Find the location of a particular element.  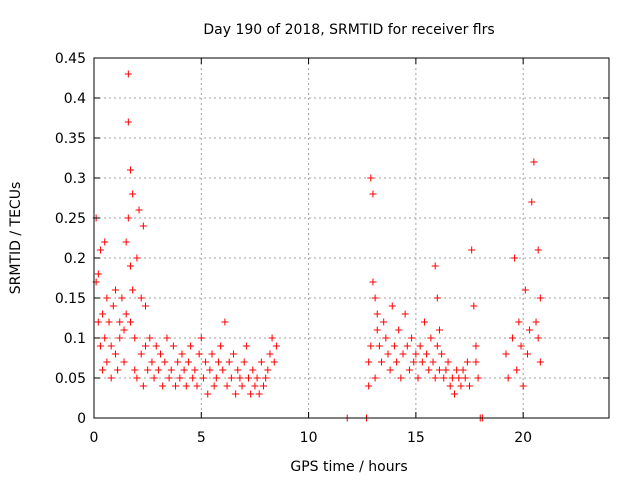

y-tick-label: 0.15 is located at coordinates (70, 299).